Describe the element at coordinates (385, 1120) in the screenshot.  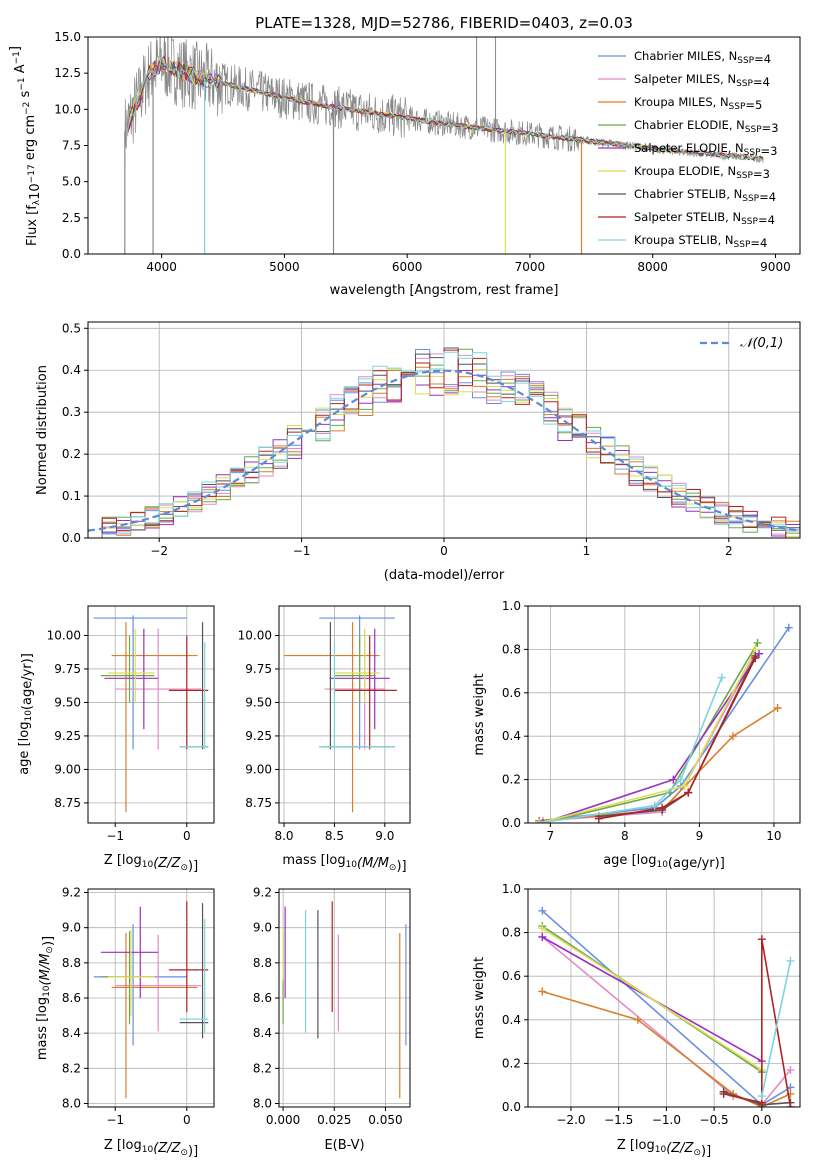
I see `x-tick-label: 0.050` at that location.